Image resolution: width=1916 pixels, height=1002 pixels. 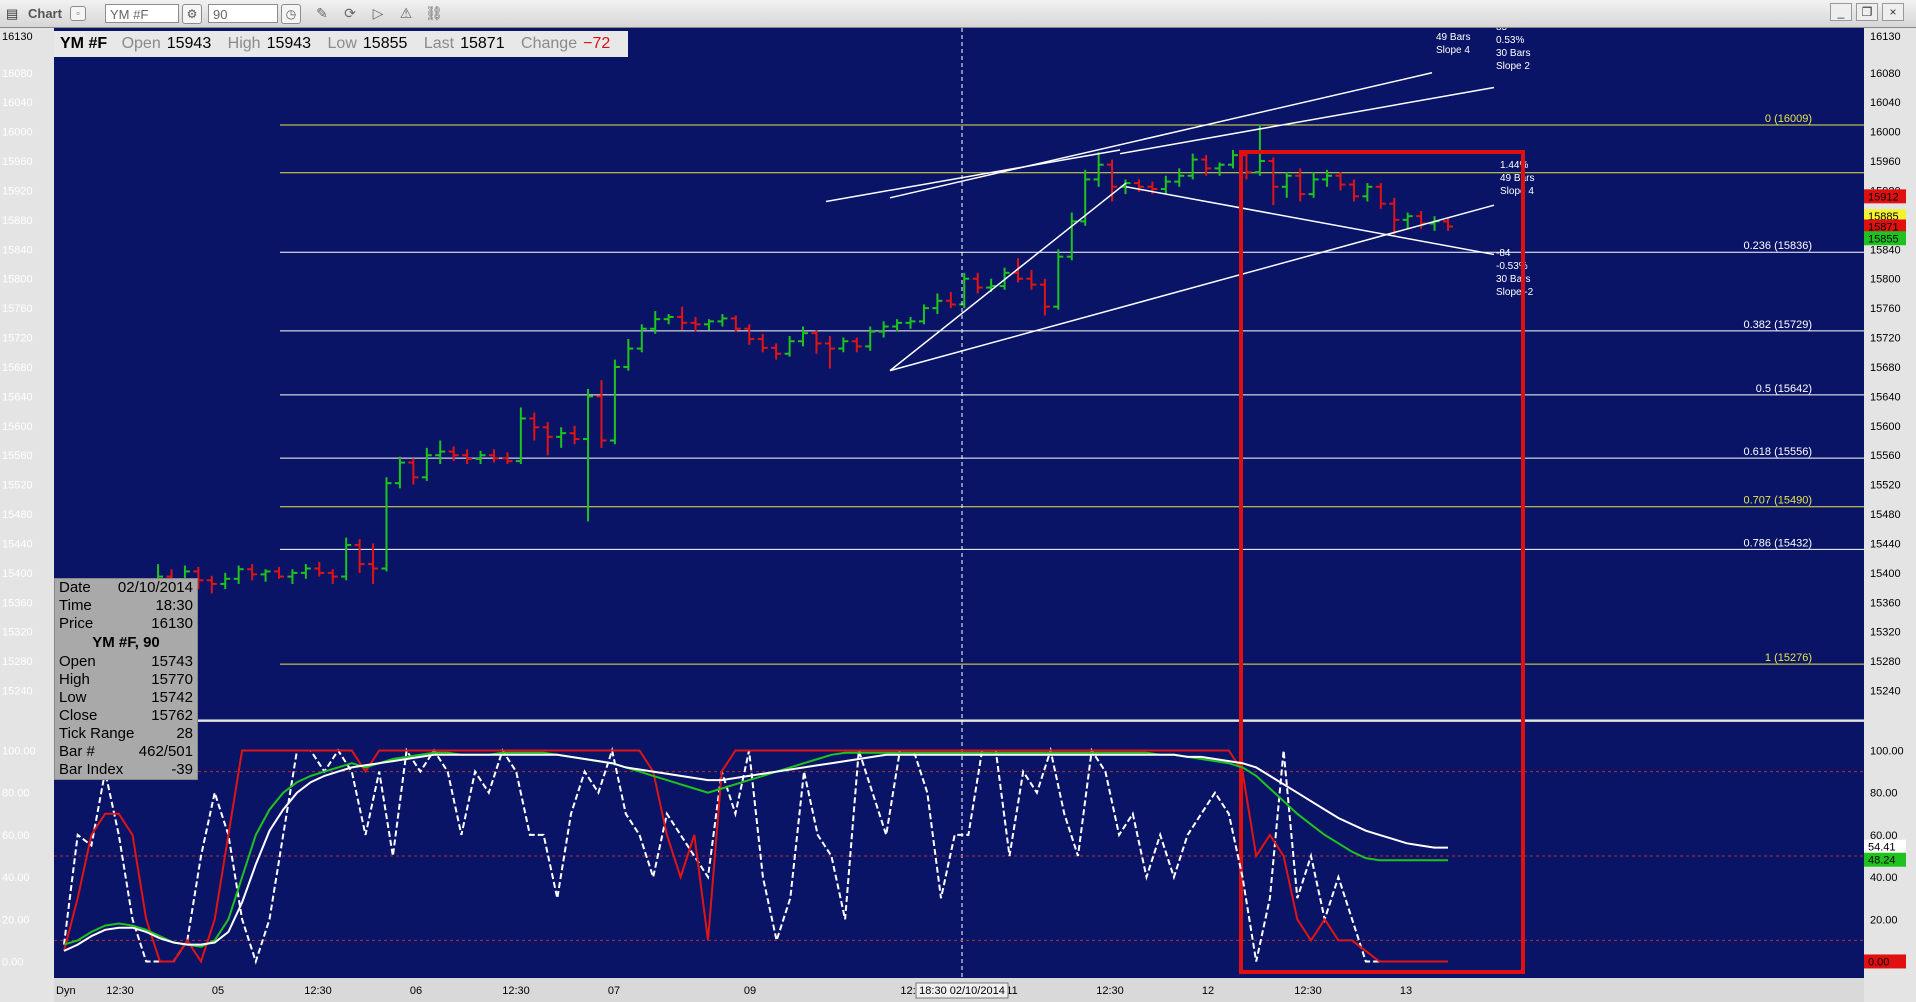 I want to click on price-axis-tick-left: 15640, so click(x=17, y=397).